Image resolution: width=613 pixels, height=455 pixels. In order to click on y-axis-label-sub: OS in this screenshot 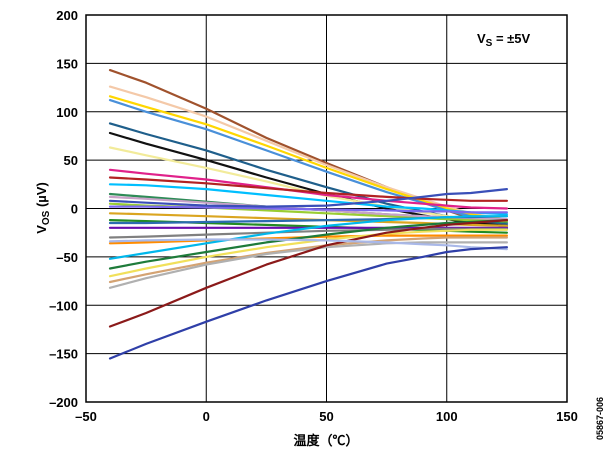, I will do `click(46, 217)`.